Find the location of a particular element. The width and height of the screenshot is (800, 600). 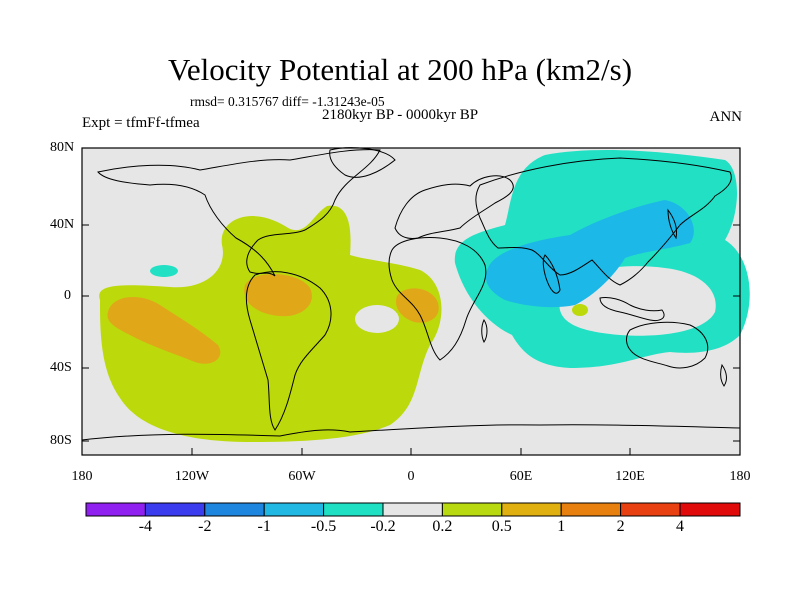

coastline-indonesia is located at coordinates (632, 309).